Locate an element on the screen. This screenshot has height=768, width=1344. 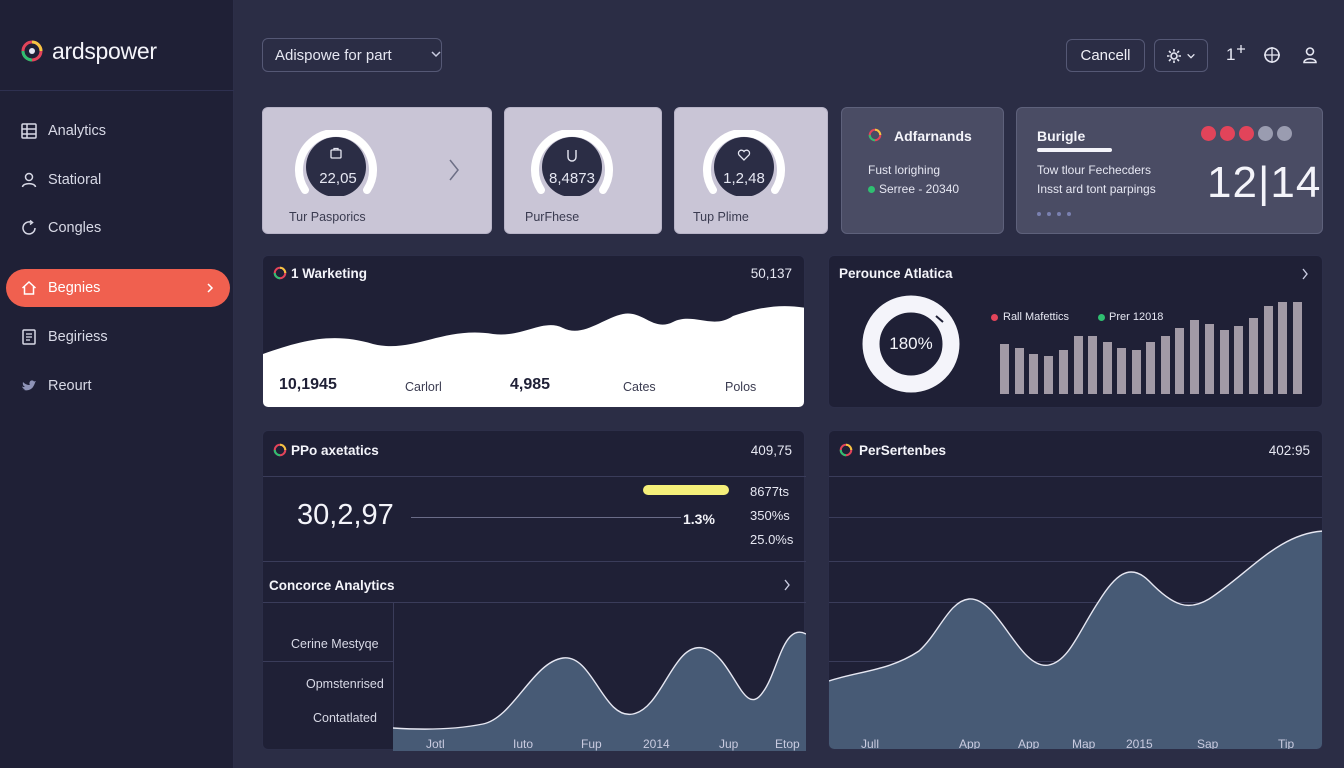
settings-dropdown-button is located at coordinates (1181, 55).